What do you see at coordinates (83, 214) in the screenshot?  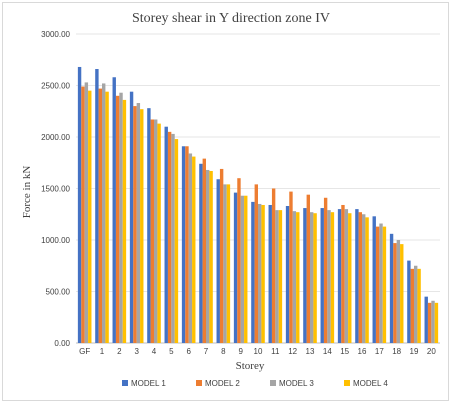 I see `bar-model-2-gf` at bounding box center [83, 214].